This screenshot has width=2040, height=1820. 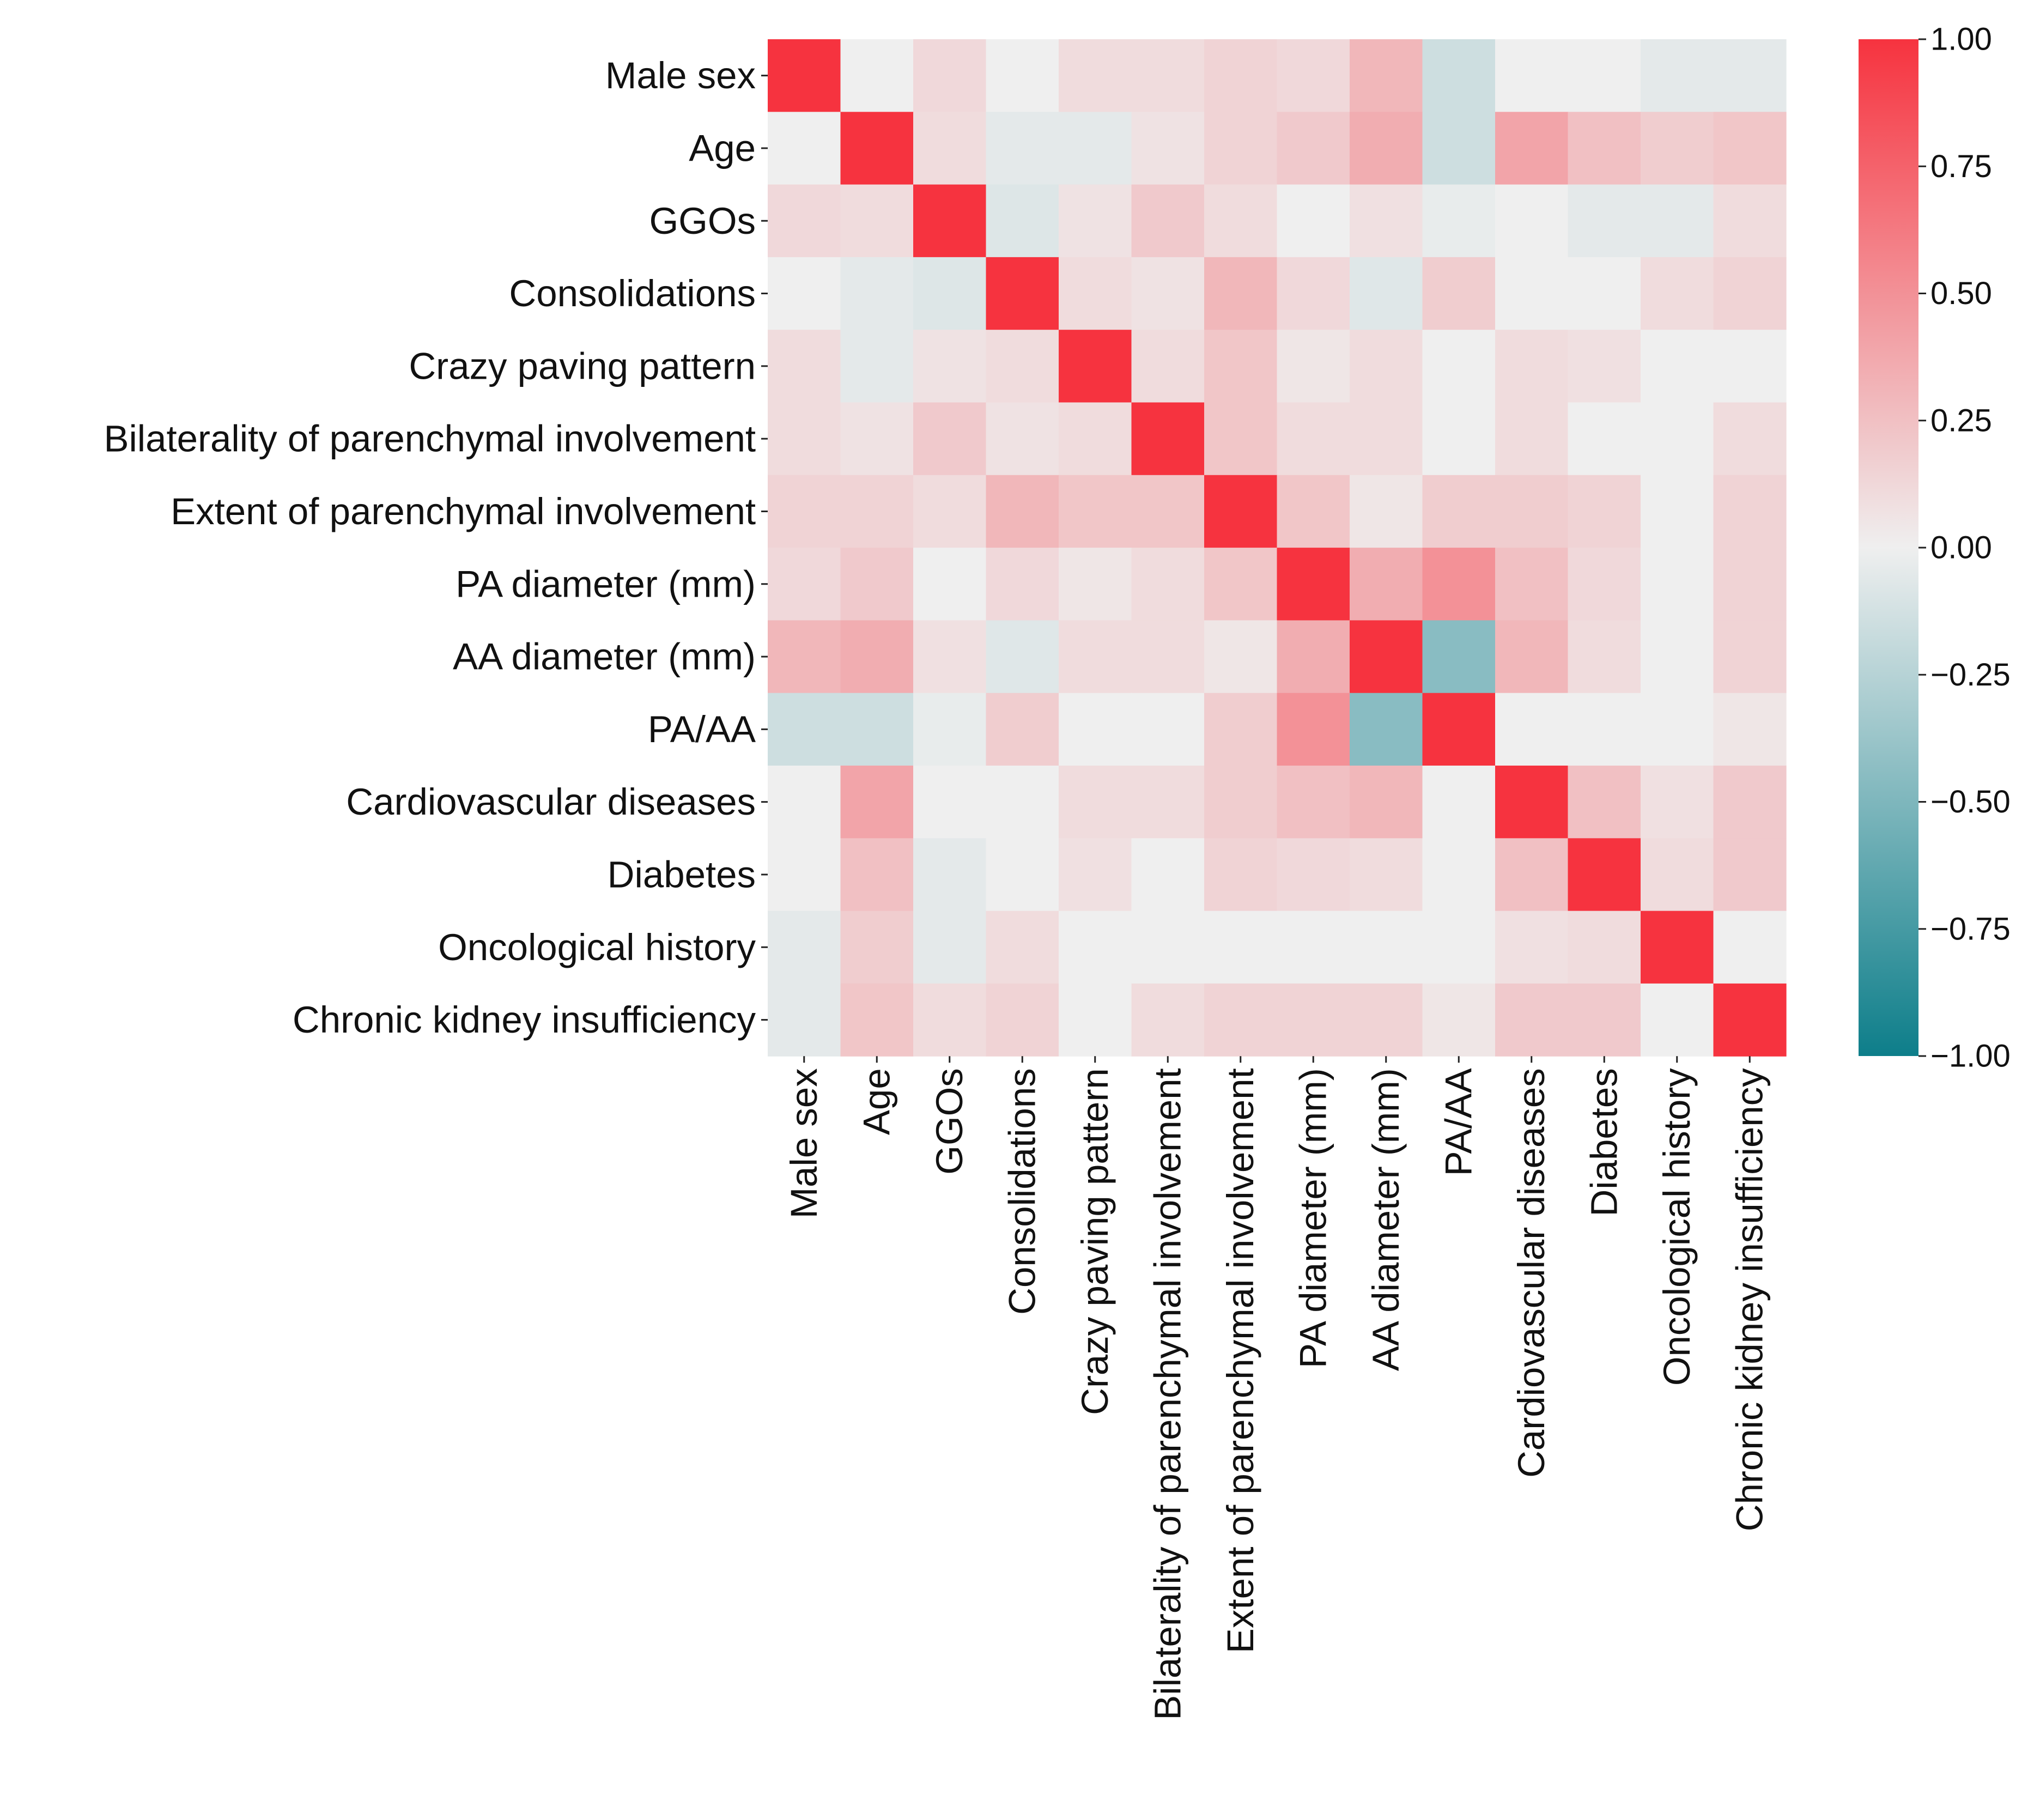 I want to click on heatmap-cell-age-x-pa-aa, so click(x=1459, y=148).